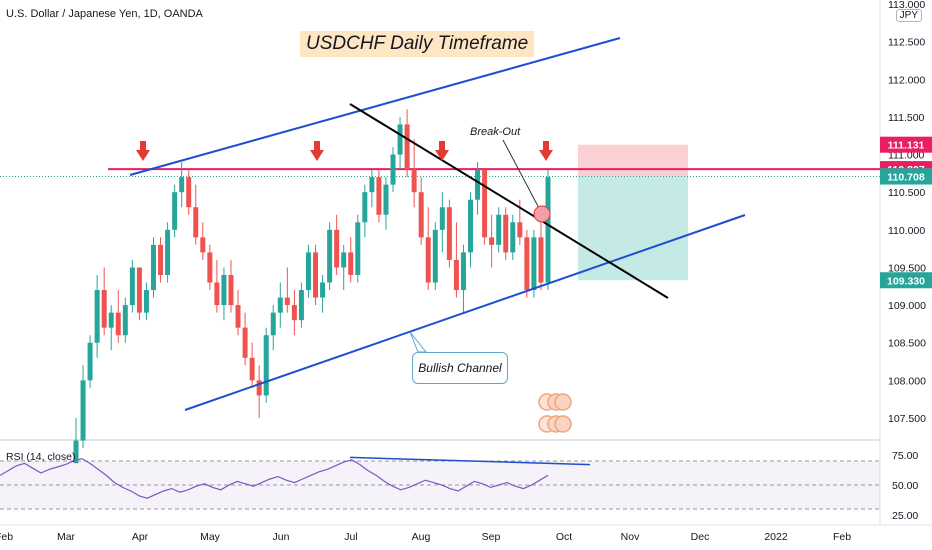 The height and width of the screenshot is (550, 932). What do you see at coordinates (350, 537) in the screenshot?
I see `time-tick-label: Jul` at bounding box center [350, 537].